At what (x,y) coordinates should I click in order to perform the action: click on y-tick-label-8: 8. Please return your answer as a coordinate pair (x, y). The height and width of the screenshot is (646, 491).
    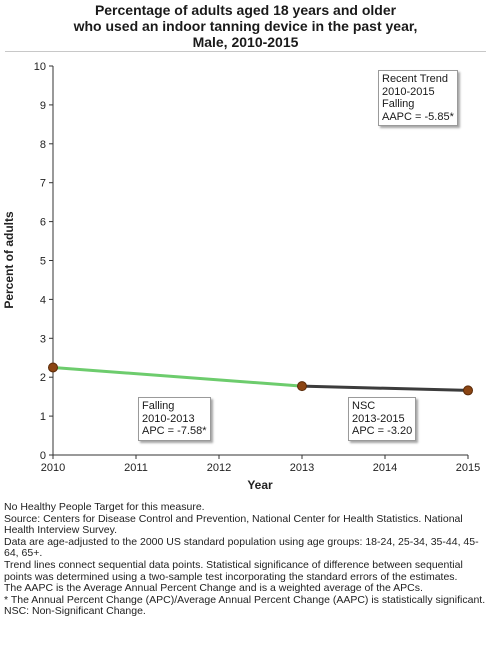
    Looking at the image, I should click on (43, 145).